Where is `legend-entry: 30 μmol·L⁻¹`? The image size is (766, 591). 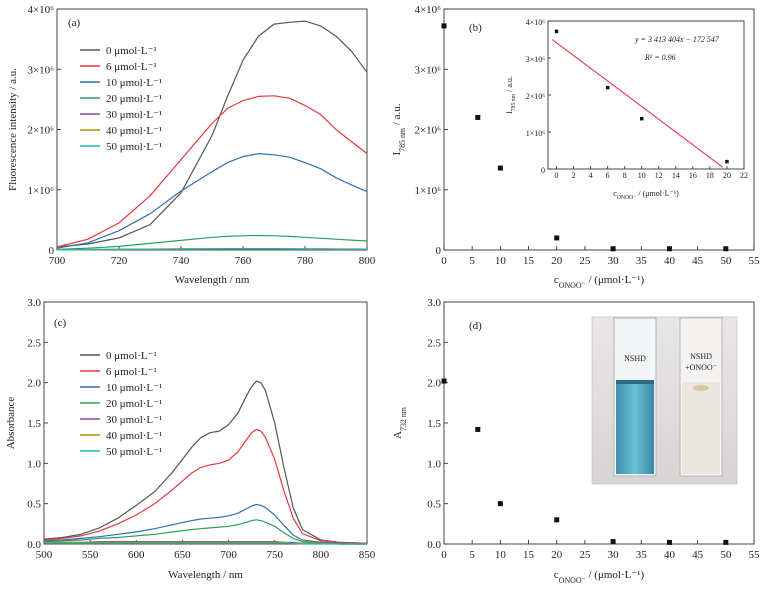
legend-entry: 30 μmol·L⁻¹ is located at coordinates (134, 420).